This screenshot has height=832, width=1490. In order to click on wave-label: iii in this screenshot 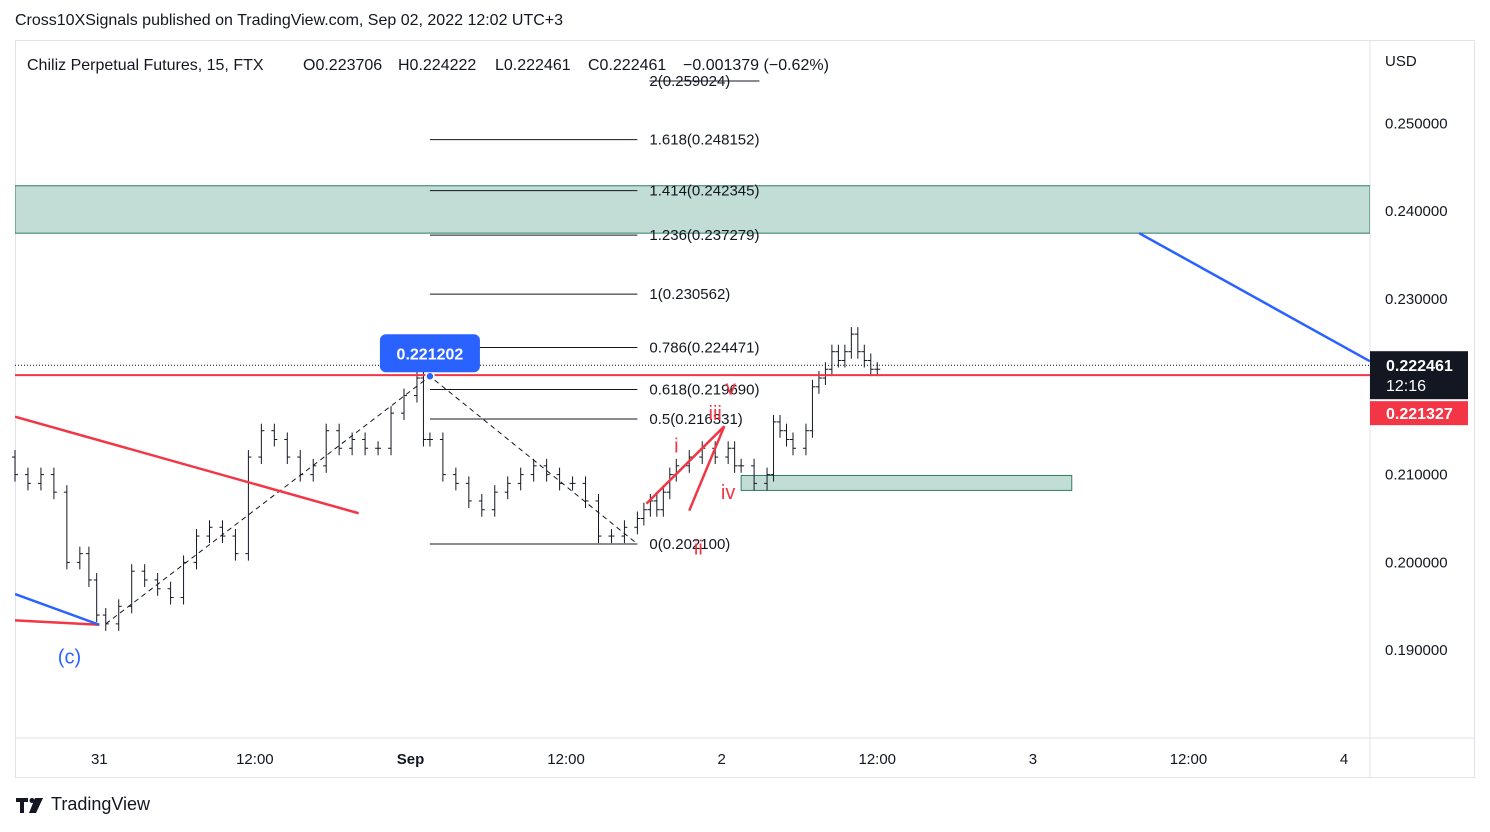, I will do `click(715, 414)`.